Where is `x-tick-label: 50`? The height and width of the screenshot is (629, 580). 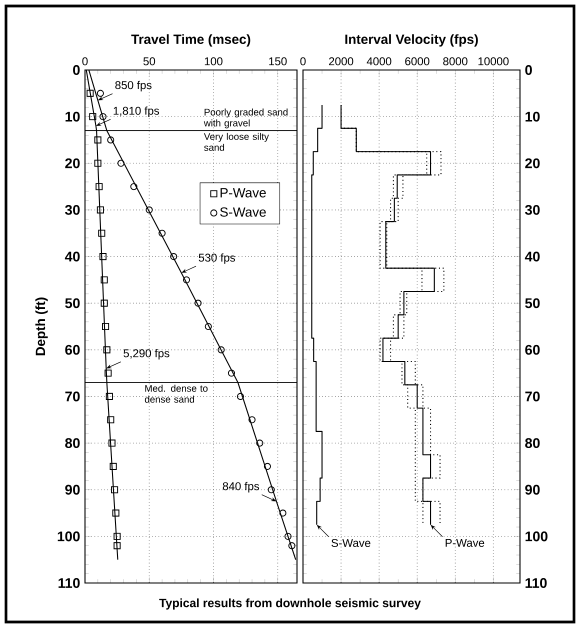 x-tick-label: 50 is located at coordinates (149, 61).